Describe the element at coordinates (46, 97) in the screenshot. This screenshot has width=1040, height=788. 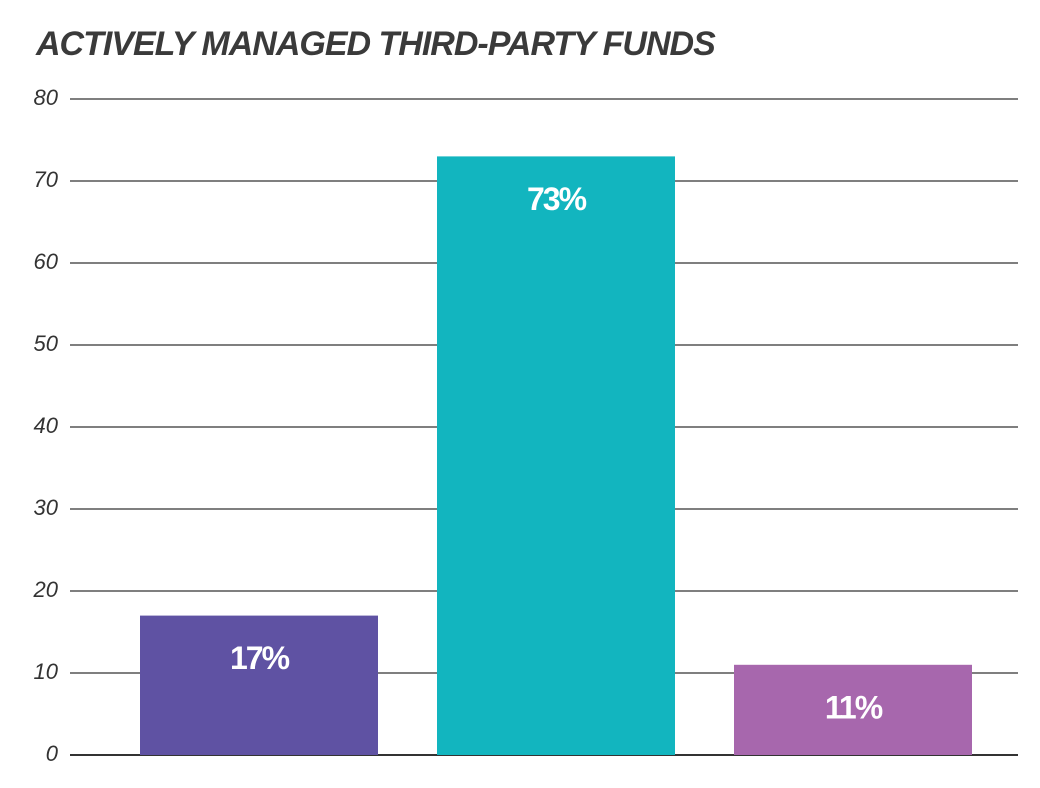
I see `y-tick-label: 80` at that location.